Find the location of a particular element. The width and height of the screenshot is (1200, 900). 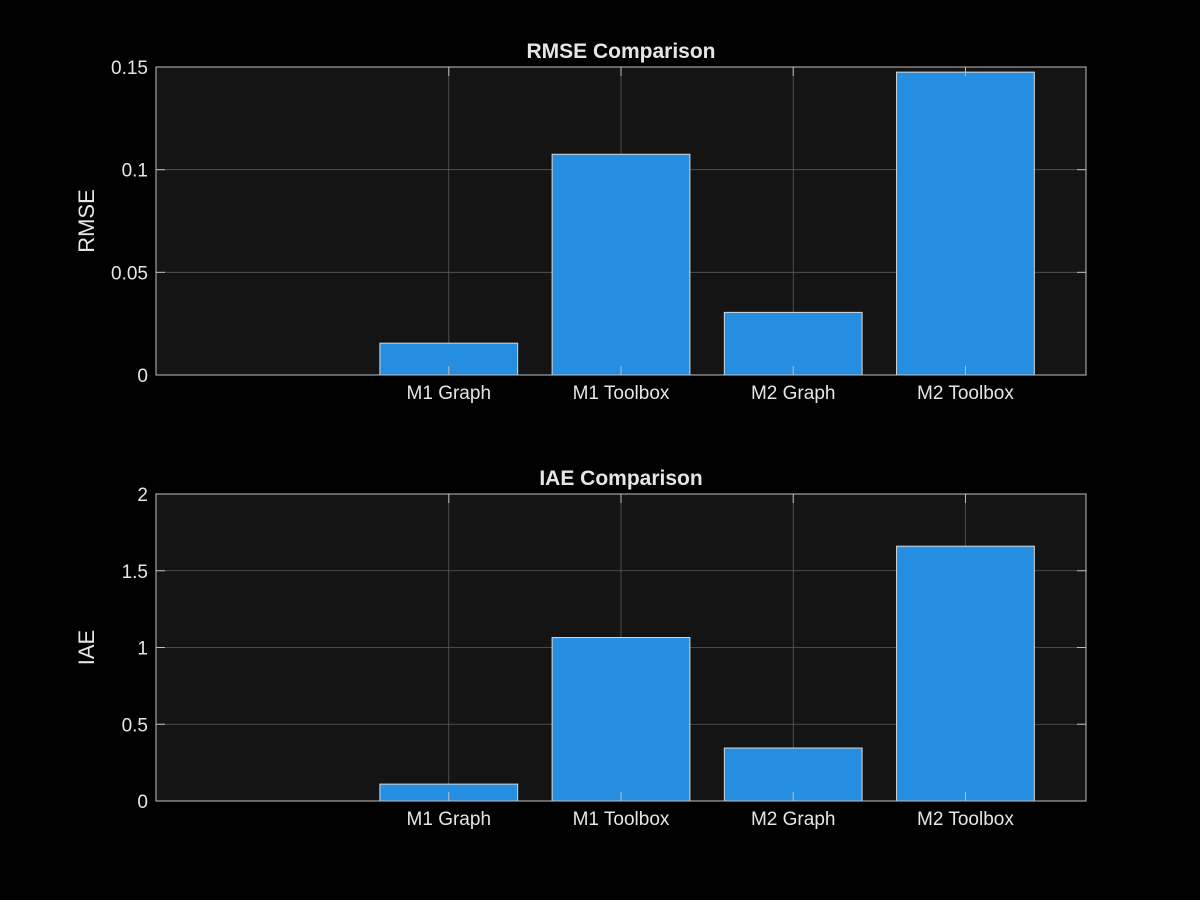

rmse-y-tick-label: 0.15 is located at coordinates (129, 68).